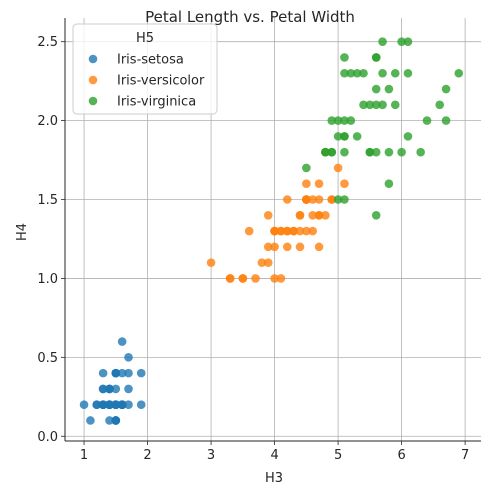 Image resolution: width=500 pixels, height=500 pixels. I want to click on y-tick-label: 1.5, so click(47, 200).